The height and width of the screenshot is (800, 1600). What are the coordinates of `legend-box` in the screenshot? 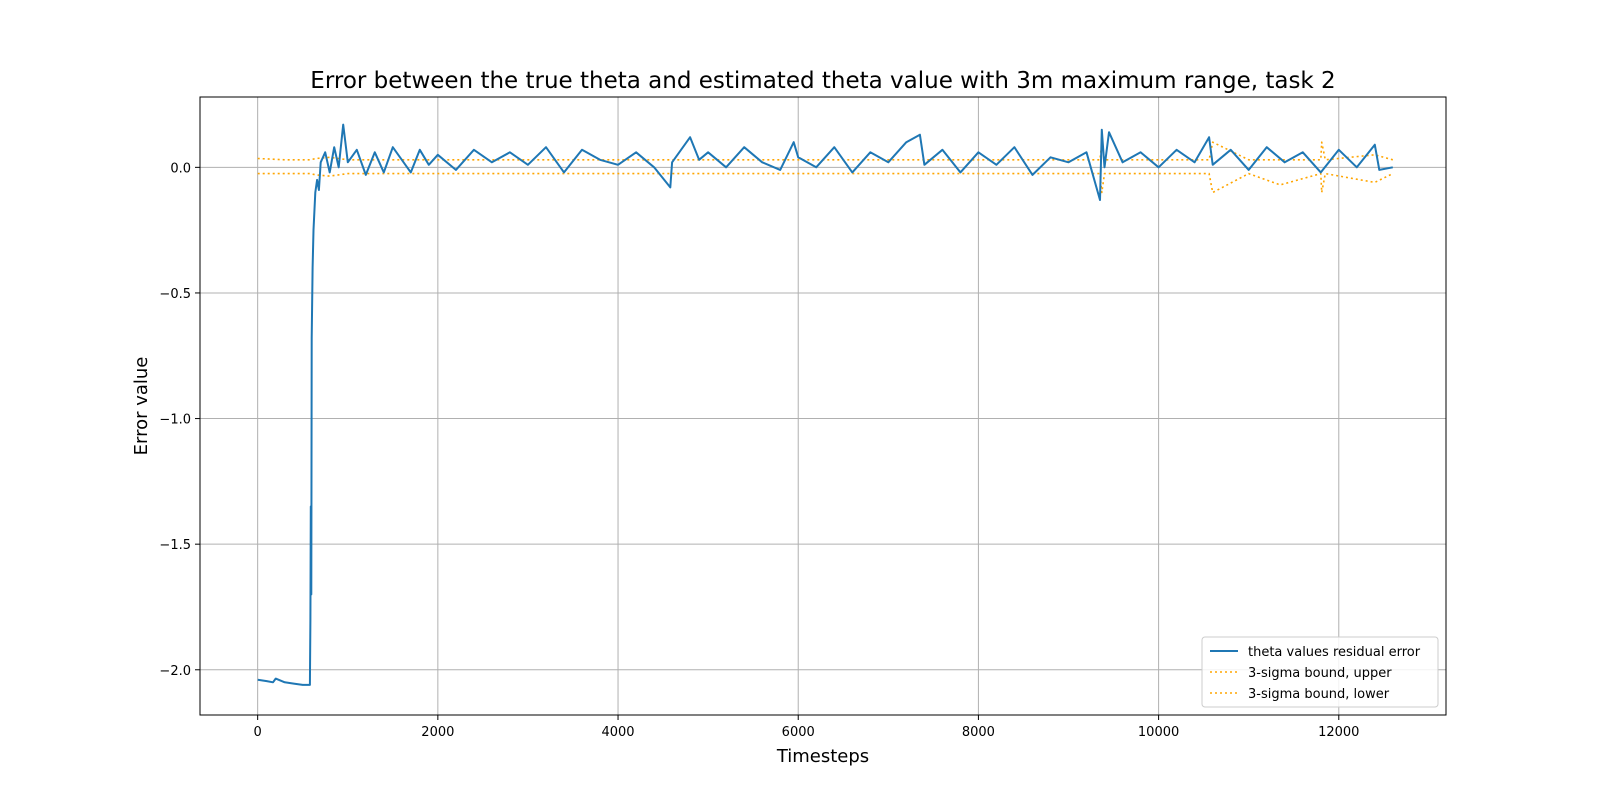 It's located at (1320, 672).